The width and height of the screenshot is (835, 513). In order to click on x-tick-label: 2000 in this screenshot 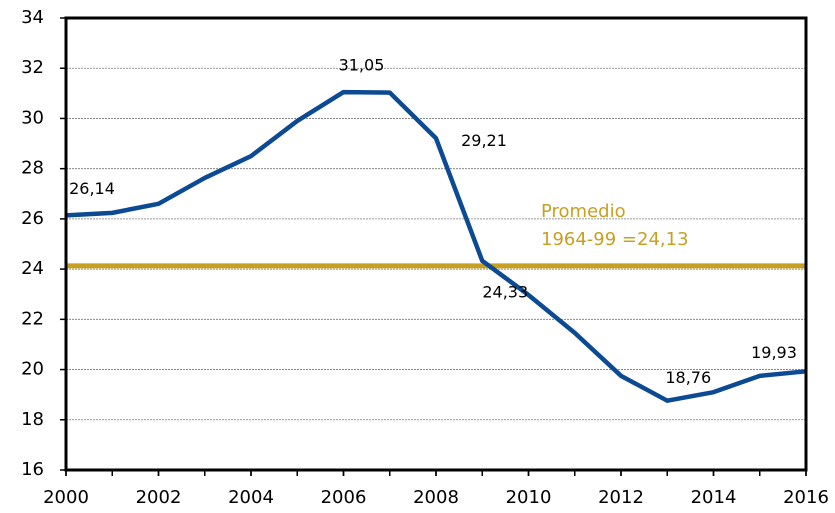, I will do `click(66, 497)`.